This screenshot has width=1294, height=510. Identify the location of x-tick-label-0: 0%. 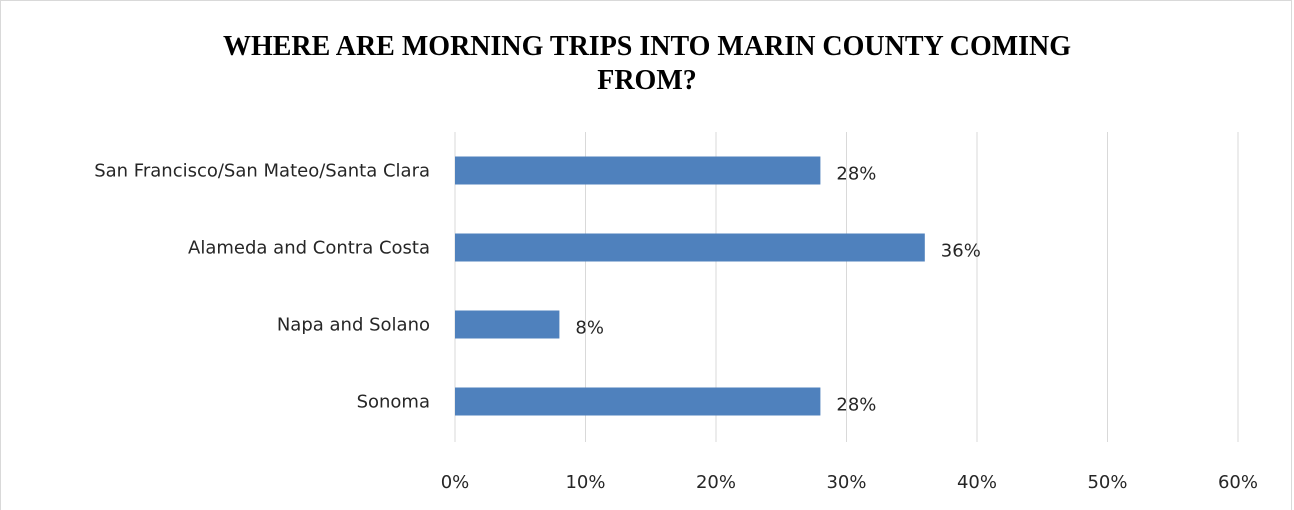
(455, 482).